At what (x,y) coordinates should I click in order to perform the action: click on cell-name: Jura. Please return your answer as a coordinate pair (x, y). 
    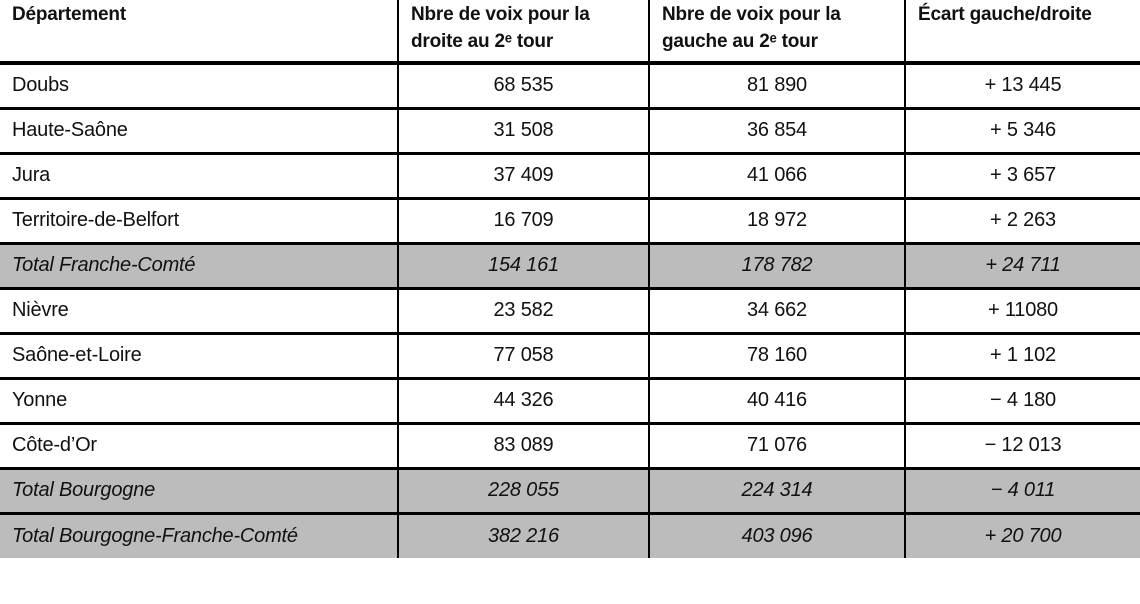
    Looking at the image, I should click on (199, 175).